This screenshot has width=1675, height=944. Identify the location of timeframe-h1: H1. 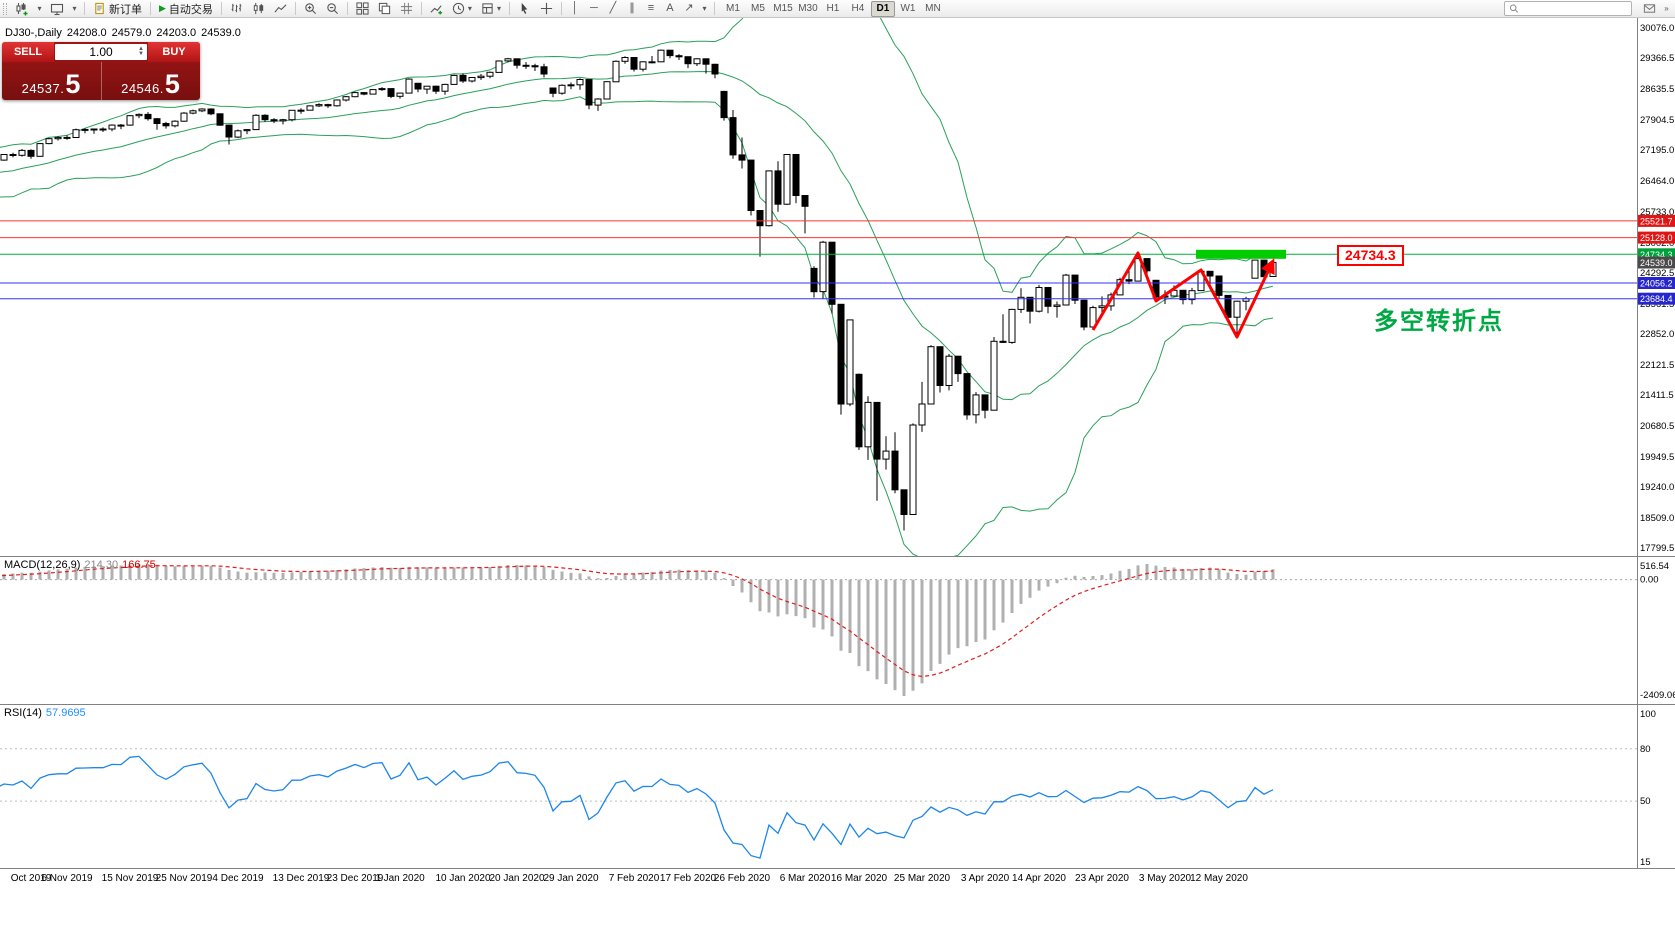
(833, 9).